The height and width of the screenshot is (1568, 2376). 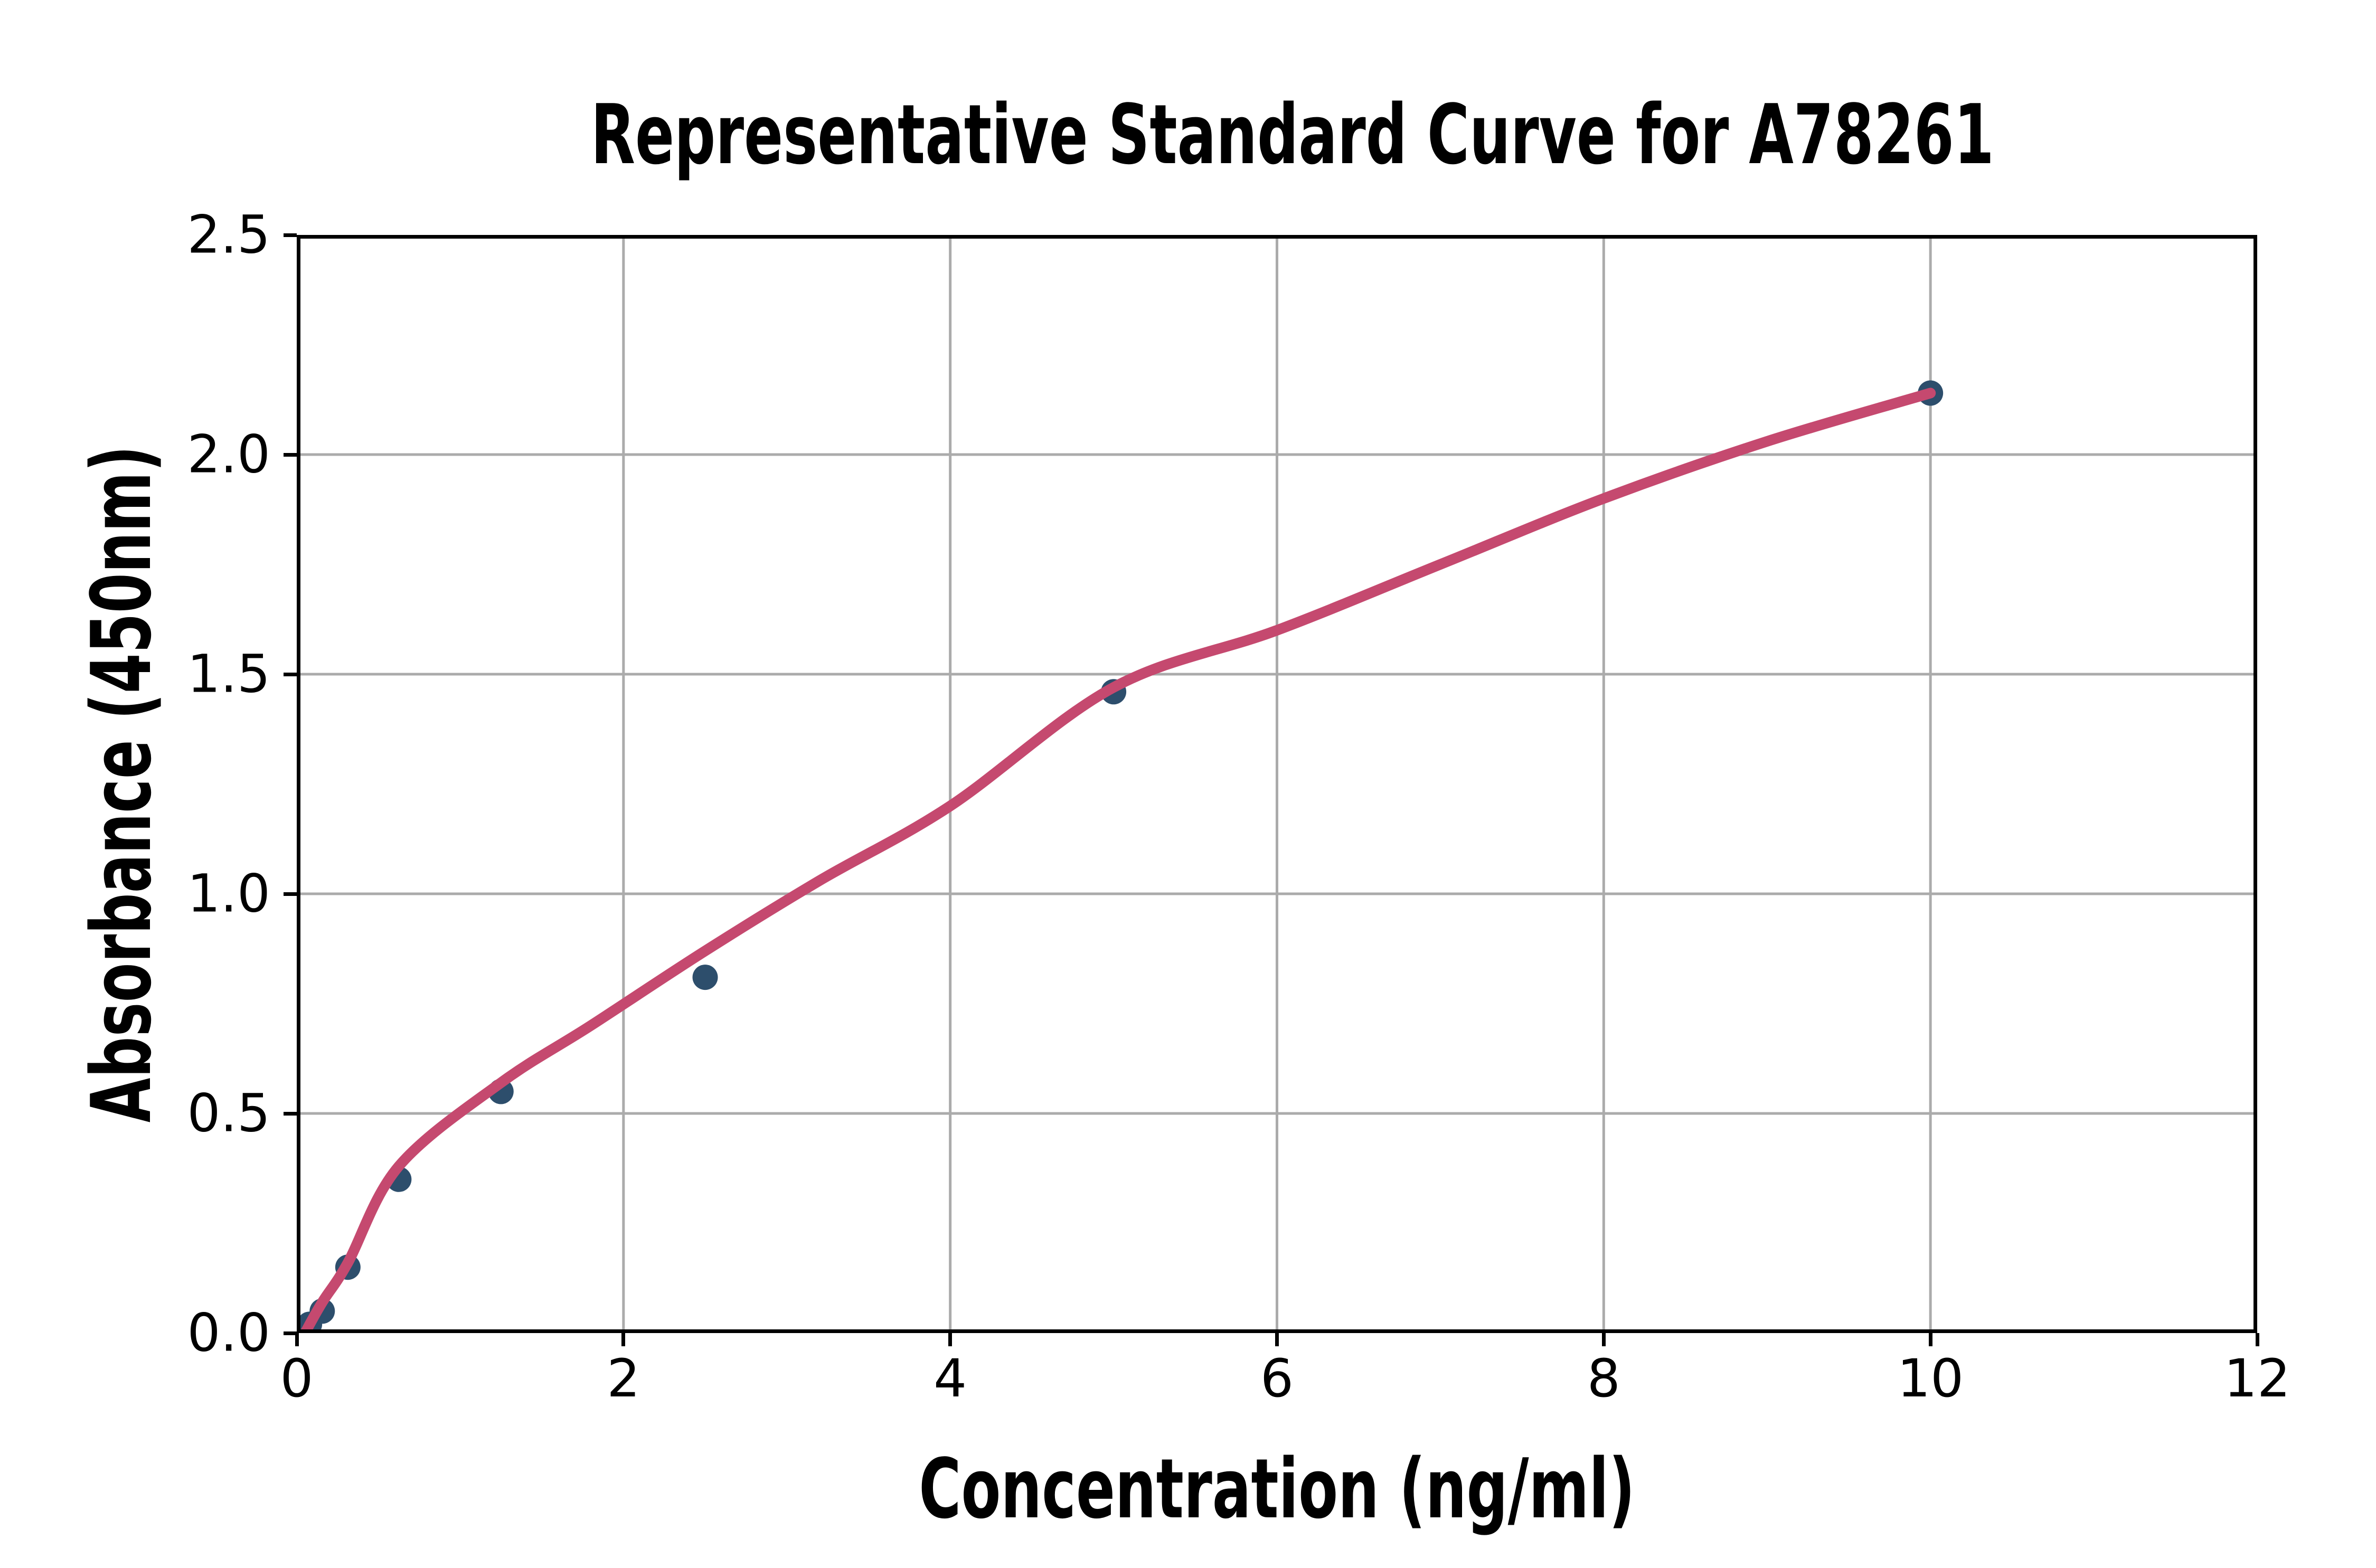 What do you see at coordinates (297, 1379) in the screenshot?
I see `x-tick-label: 0` at bounding box center [297, 1379].